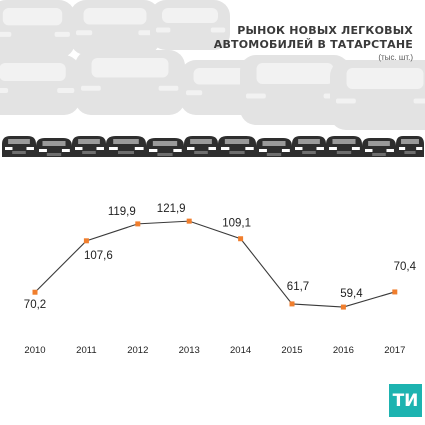 The height and width of the screenshot is (425, 425). Describe the element at coordinates (35, 305) in the screenshot. I see `data-label-2010: 70,2` at that location.